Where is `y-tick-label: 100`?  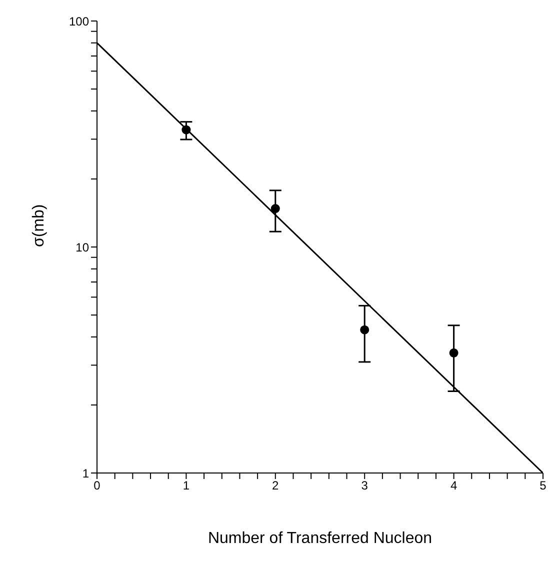
y-tick-label: 100 is located at coordinates (79, 21).